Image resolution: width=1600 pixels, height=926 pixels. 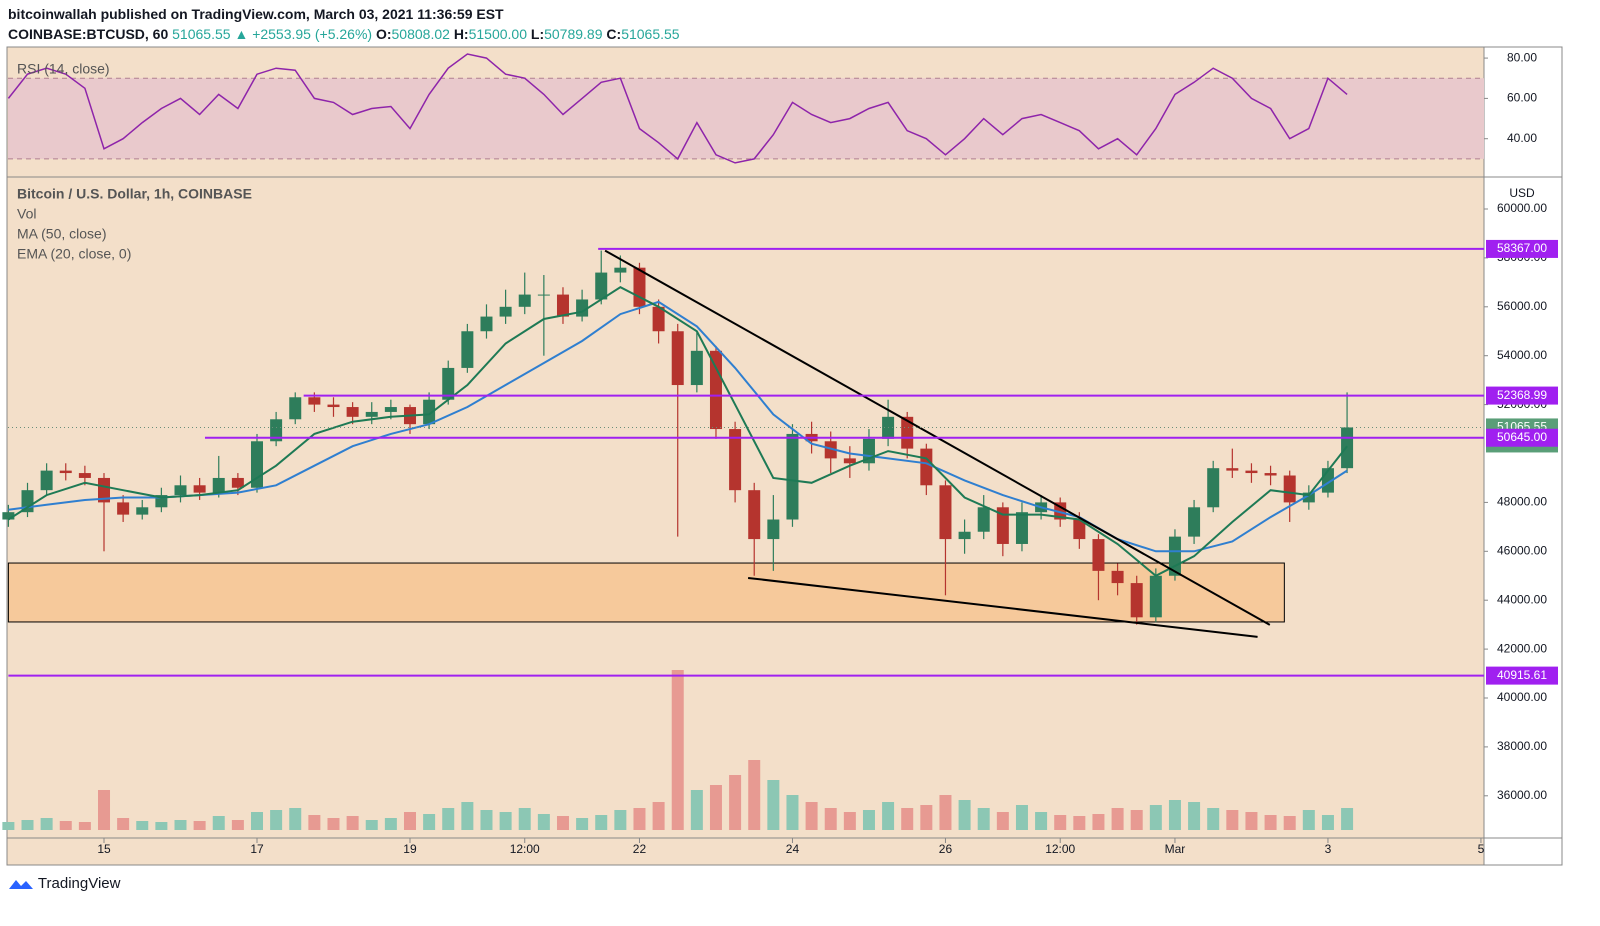 I want to click on x-tick-label: 5, so click(x=1481, y=849).